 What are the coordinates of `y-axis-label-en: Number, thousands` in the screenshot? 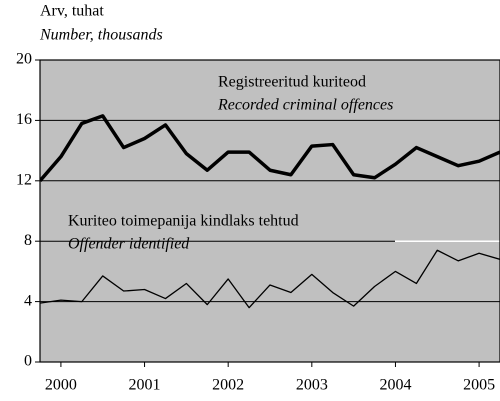 It's located at (101, 35).